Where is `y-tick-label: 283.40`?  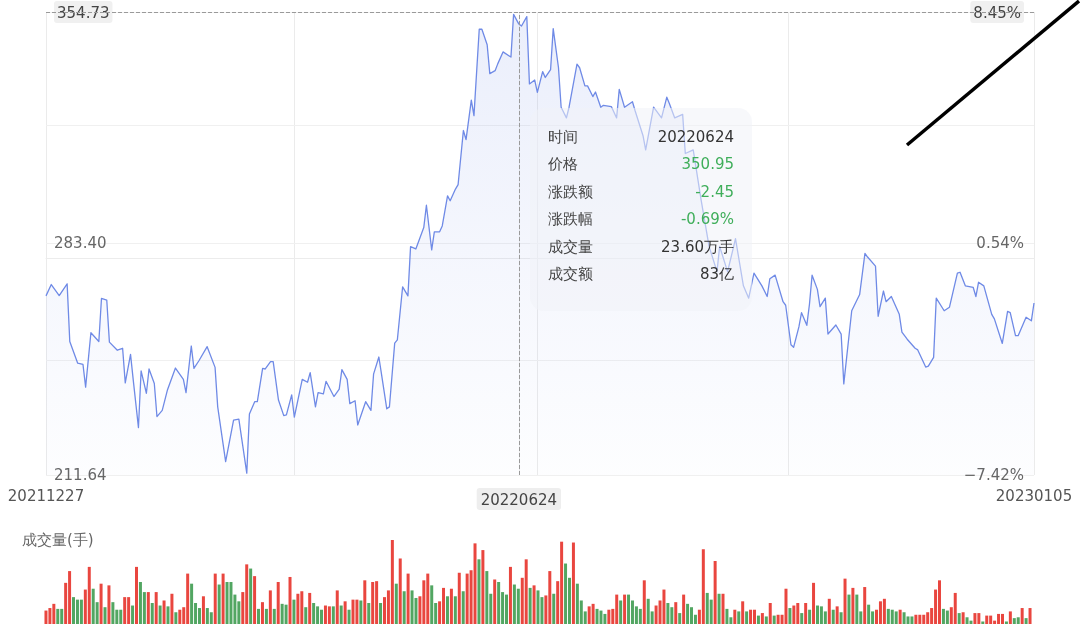
y-tick-label: 283.40 is located at coordinates (80, 242).